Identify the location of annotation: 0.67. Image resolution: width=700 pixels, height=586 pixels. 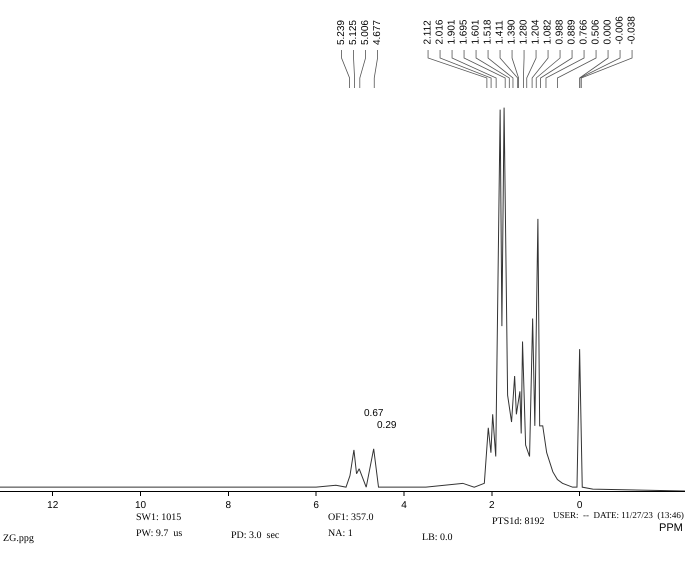
(374, 413).